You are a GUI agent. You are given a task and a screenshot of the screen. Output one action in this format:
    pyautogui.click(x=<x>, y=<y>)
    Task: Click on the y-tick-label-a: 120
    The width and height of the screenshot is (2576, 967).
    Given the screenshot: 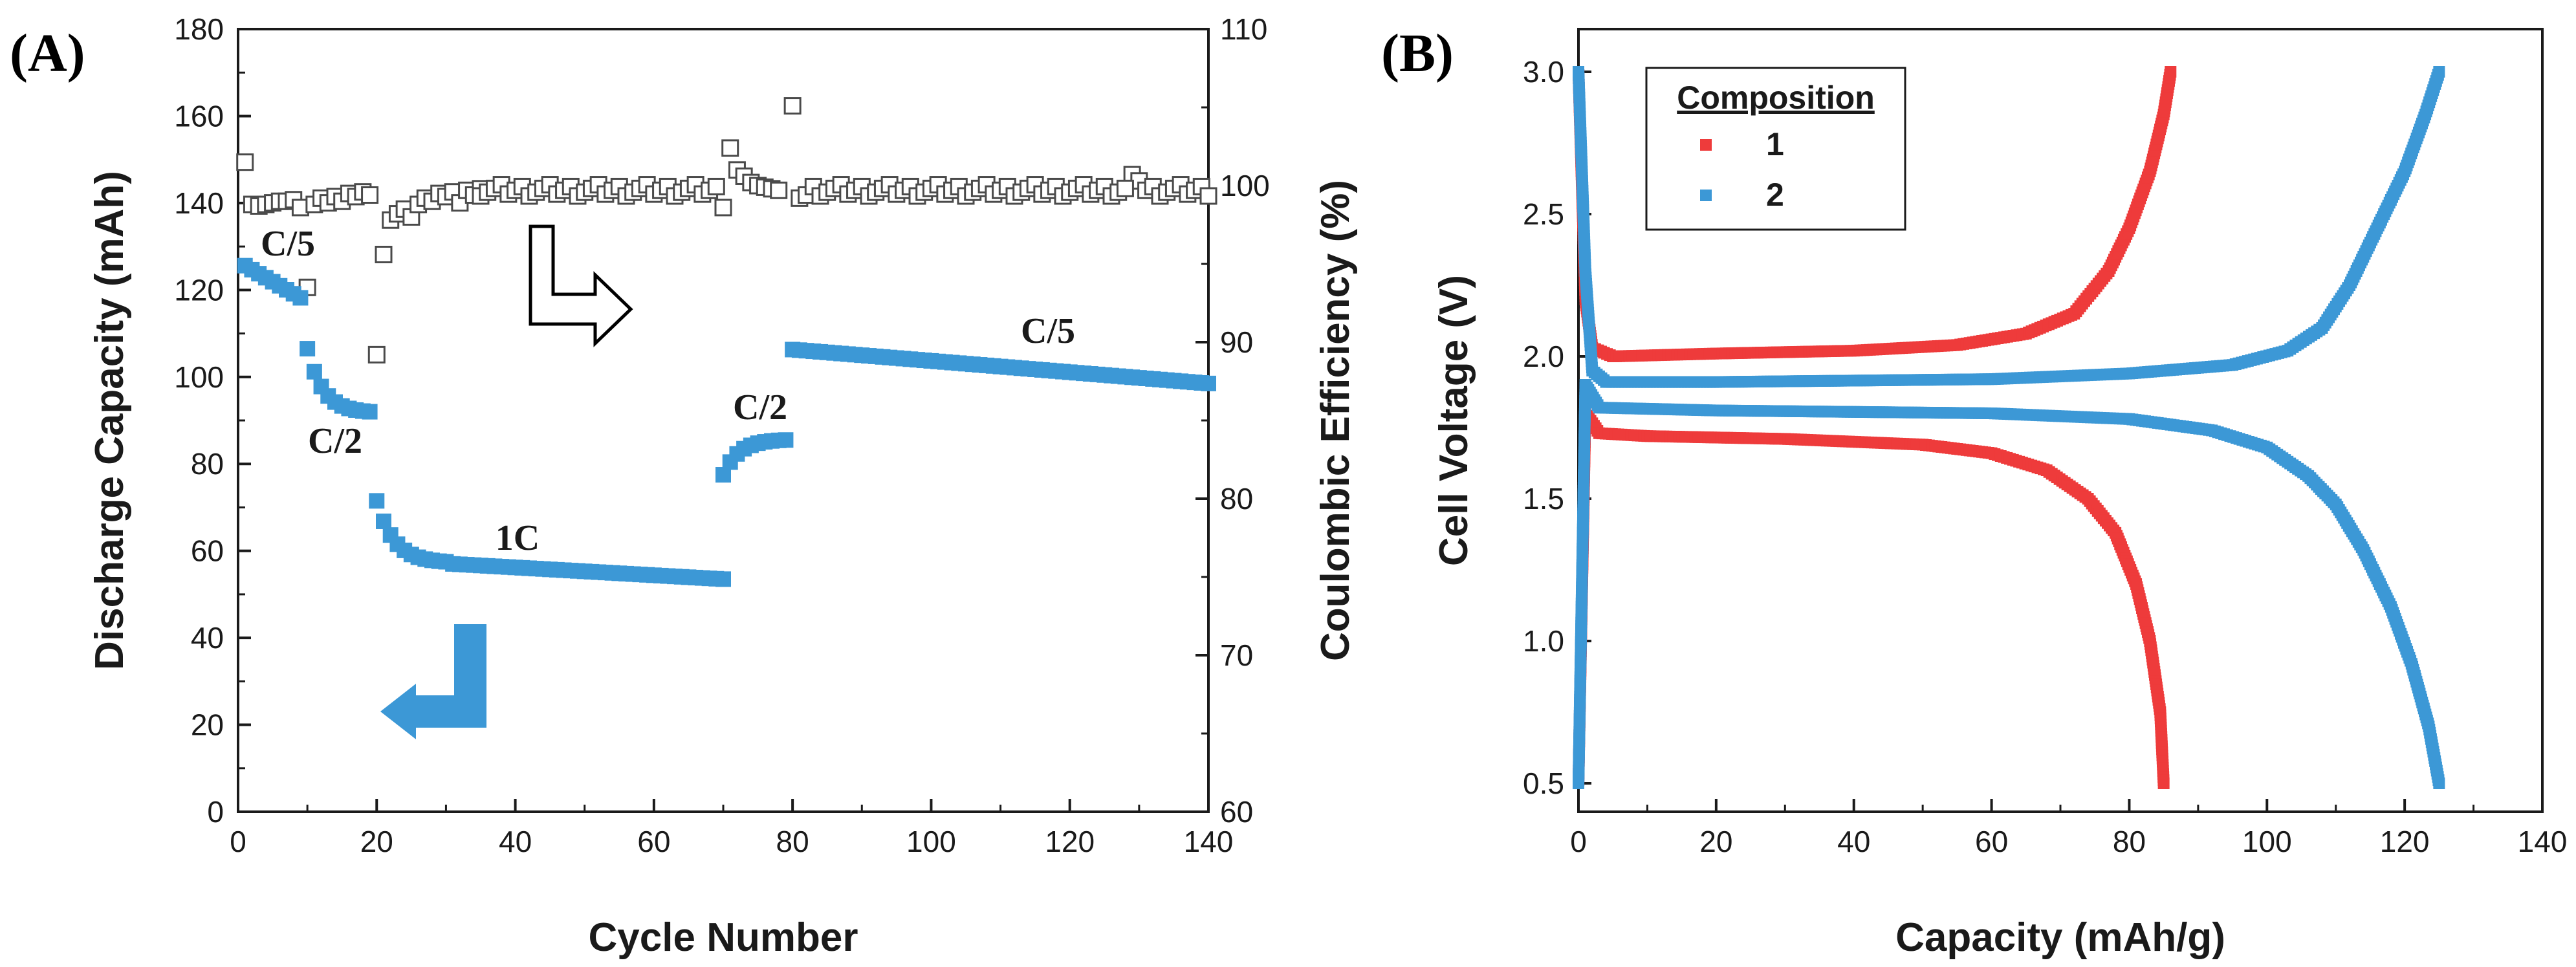 What is the action you would take?
    pyautogui.click(x=199, y=290)
    